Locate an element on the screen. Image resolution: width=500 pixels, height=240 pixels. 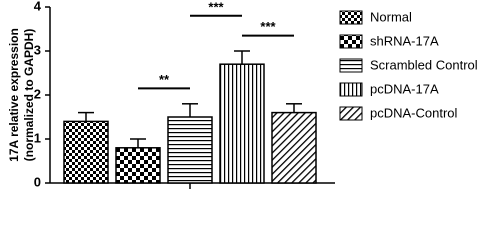
legend-label: pcDNA-17A is located at coordinates (404, 88).